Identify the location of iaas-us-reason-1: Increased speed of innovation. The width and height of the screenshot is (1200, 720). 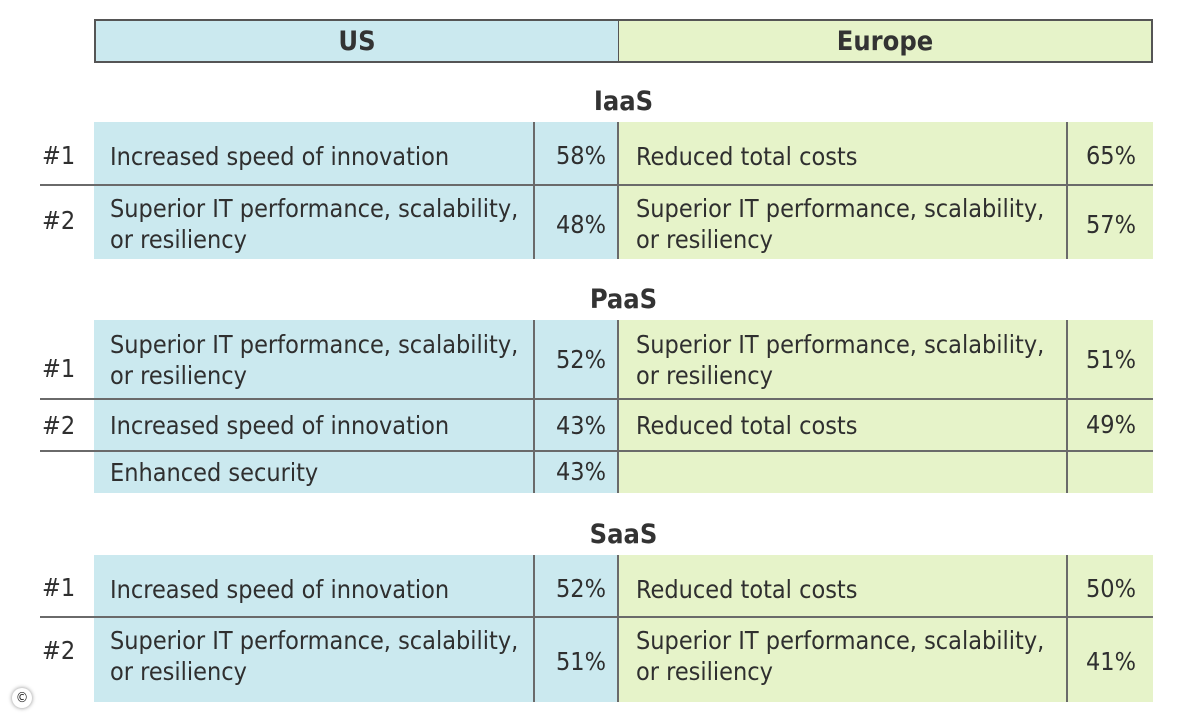
(280, 156).